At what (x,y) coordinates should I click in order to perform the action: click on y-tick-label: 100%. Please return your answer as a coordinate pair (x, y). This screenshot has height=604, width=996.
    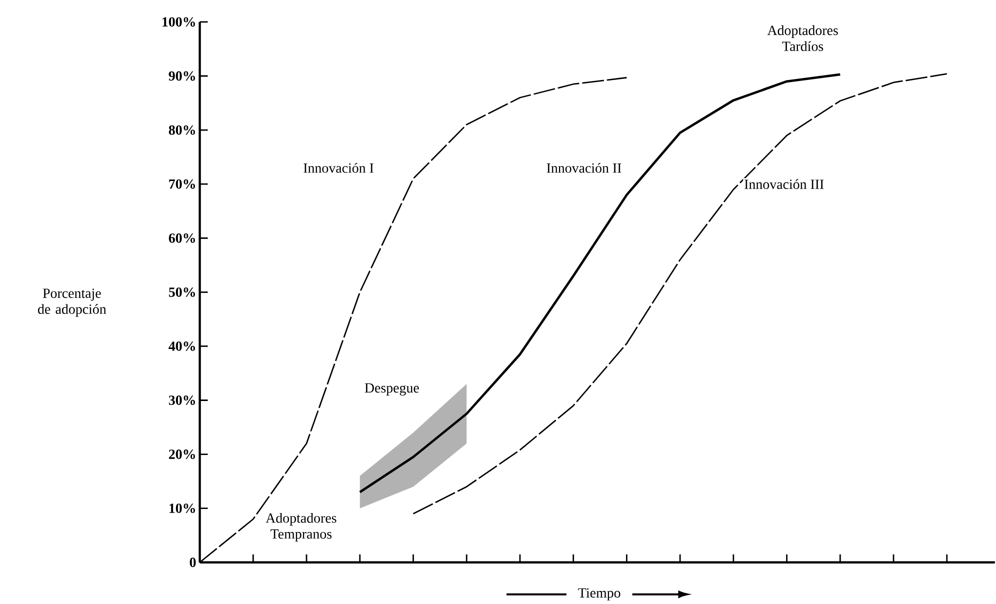
    Looking at the image, I should click on (178, 22).